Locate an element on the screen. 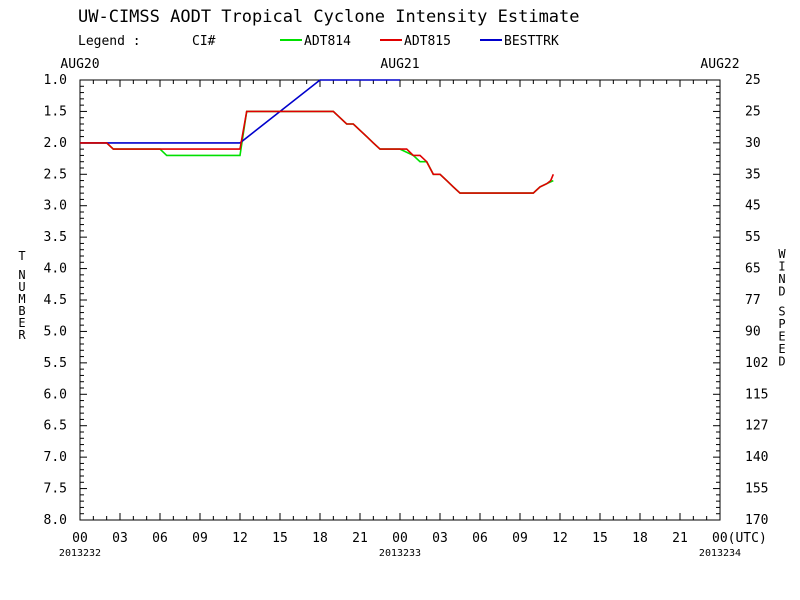 The width and height of the screenshot is (800, 600). y-tick-label: 3.0 is located at coordinates (55, 206).